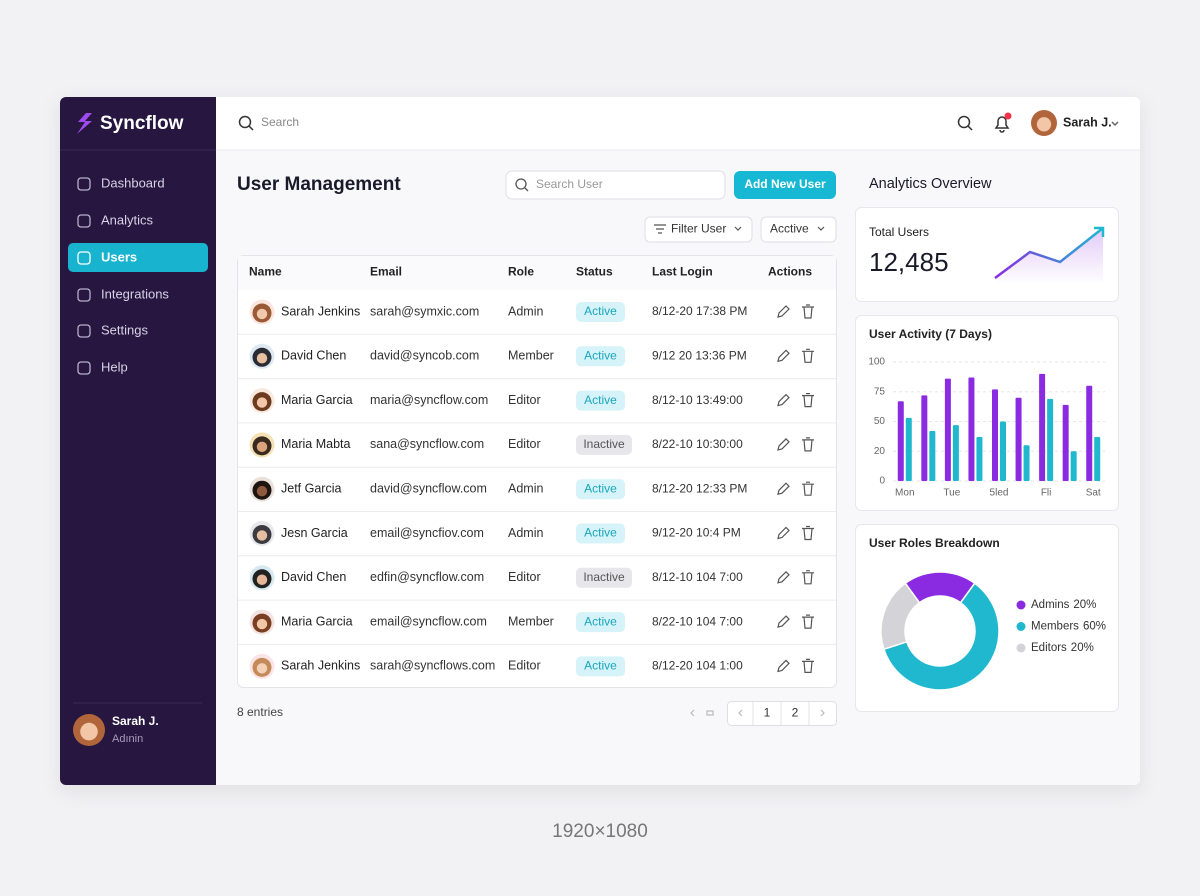 The height and width of the screenshot is (896, 1200). I want to click on nav-item: Users, so click(119, 256).